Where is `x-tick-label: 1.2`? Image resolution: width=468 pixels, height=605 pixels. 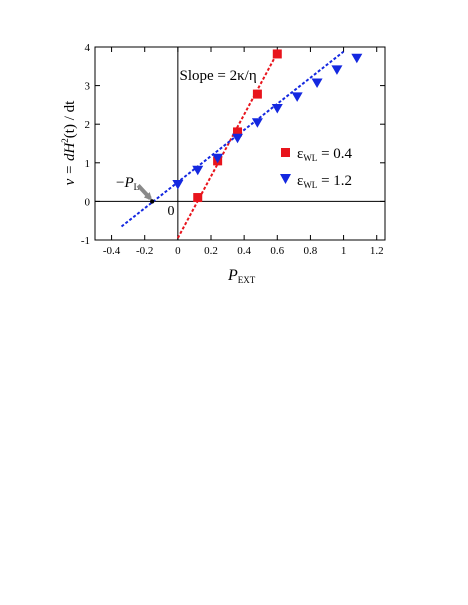 x-tick-label: 1.2 is located at coordinates (377, 251).